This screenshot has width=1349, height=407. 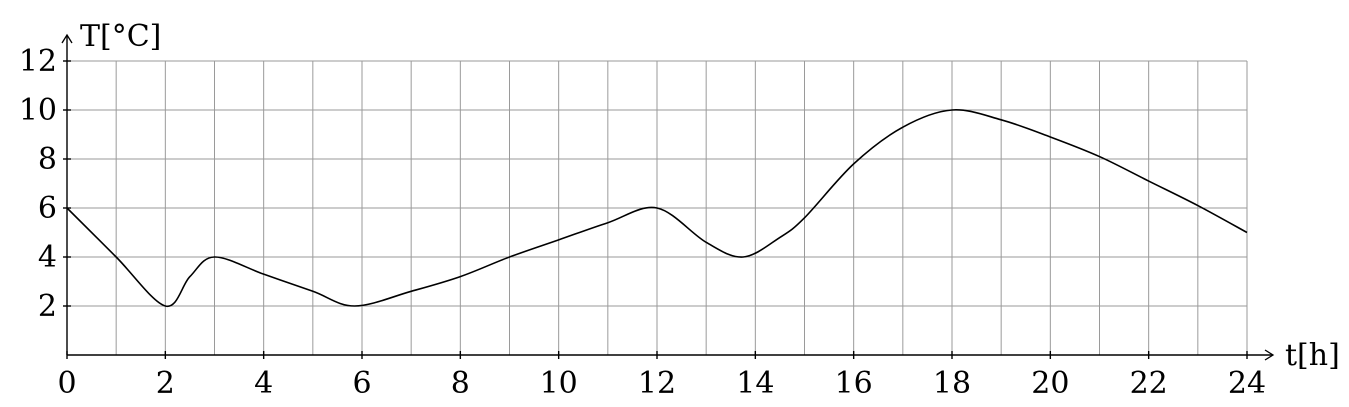 I want to click on x-tick-label: 0, so click(x=66, y=383).